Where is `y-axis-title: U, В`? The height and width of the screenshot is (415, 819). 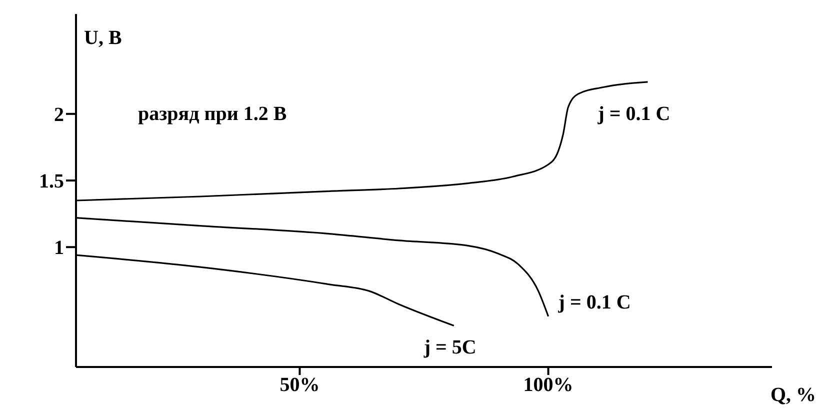
y-axis-title: U, В is located at coordinates (103, 38).